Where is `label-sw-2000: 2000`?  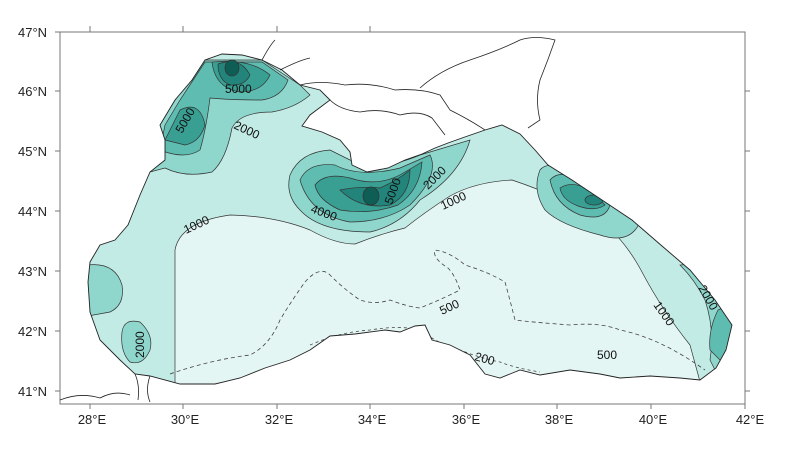 label-sw-2000: 2000 is located at coordinates (140, 344).